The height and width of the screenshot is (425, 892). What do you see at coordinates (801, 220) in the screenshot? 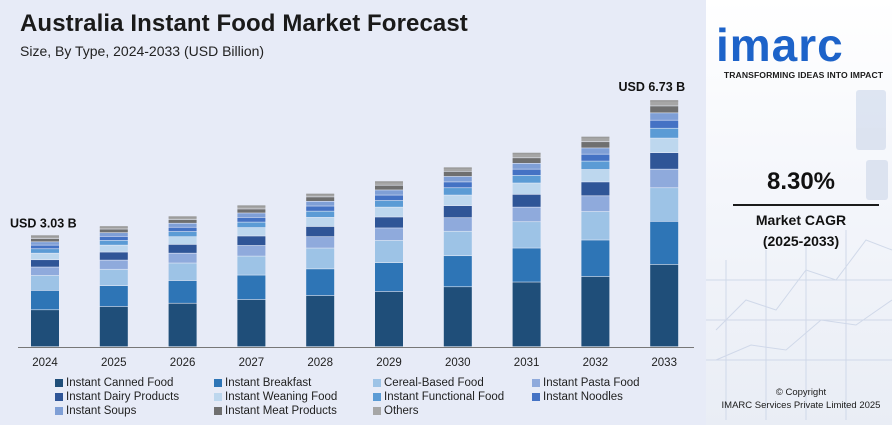
I see `cagr-label: Market CAGR` at bounding box center [801, 220].